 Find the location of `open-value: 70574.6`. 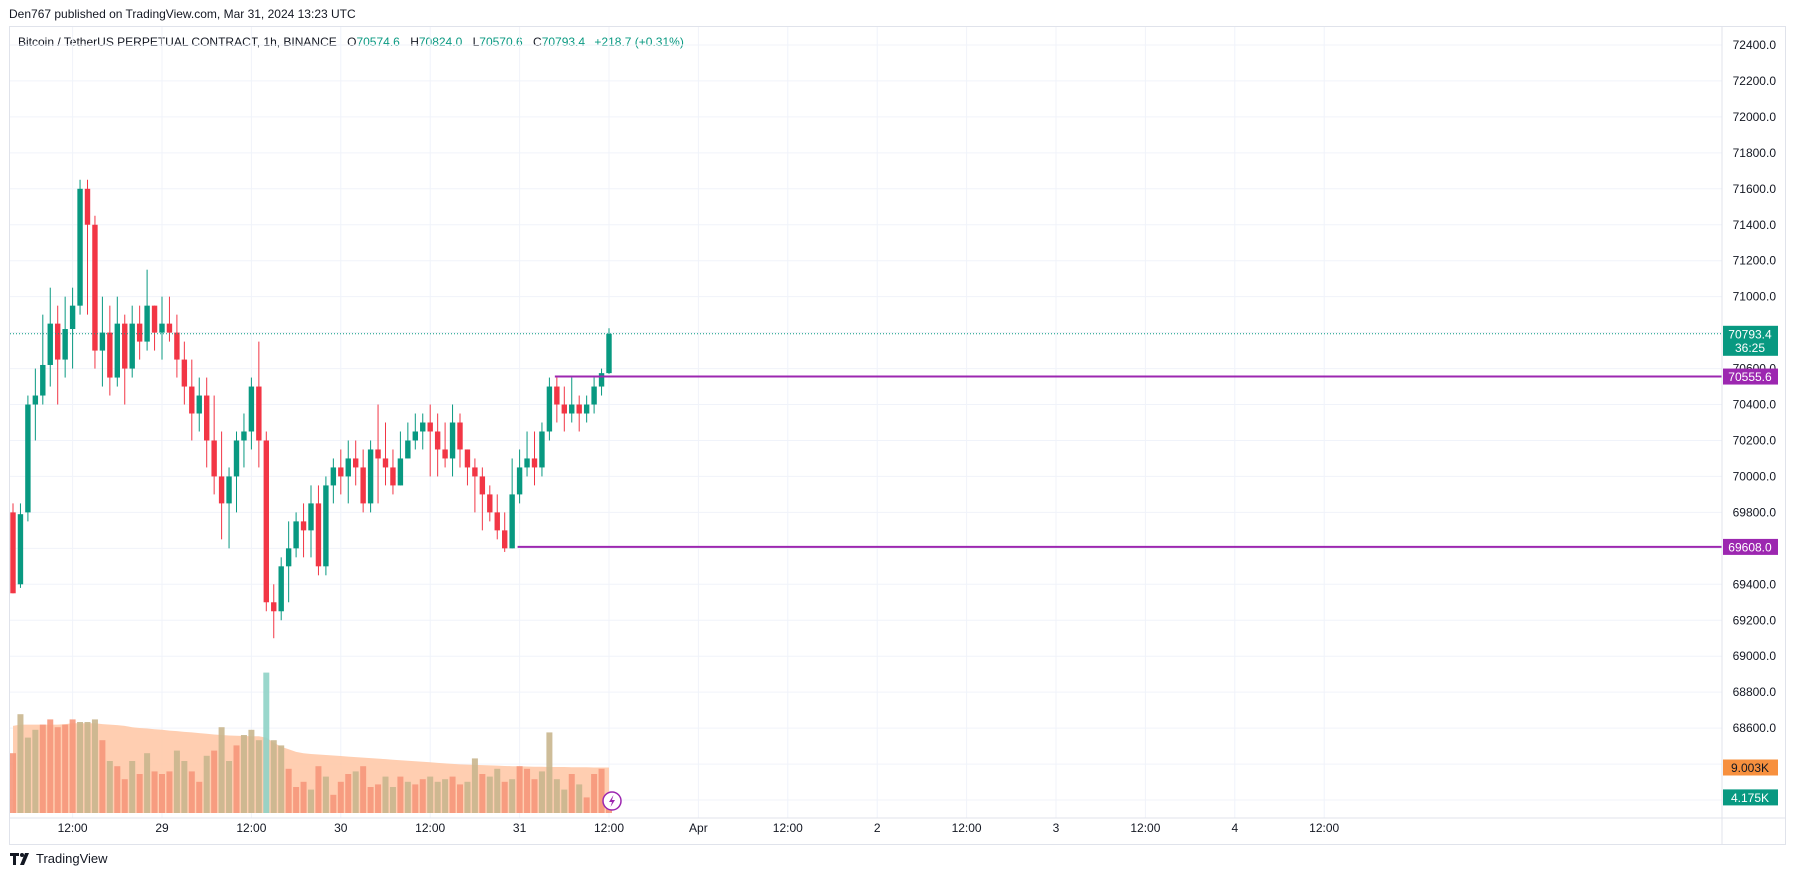

open-value: 70574.6 is located at coordinates (377, 42).